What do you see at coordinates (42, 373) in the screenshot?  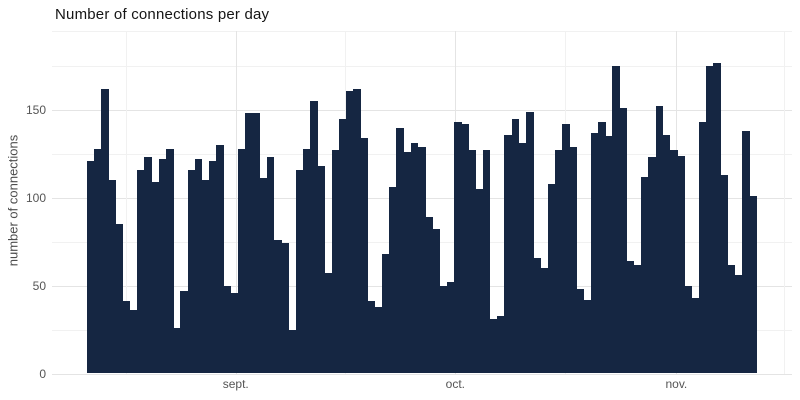 I see `y-tick-label: 0` at bounding box center [42, 373].